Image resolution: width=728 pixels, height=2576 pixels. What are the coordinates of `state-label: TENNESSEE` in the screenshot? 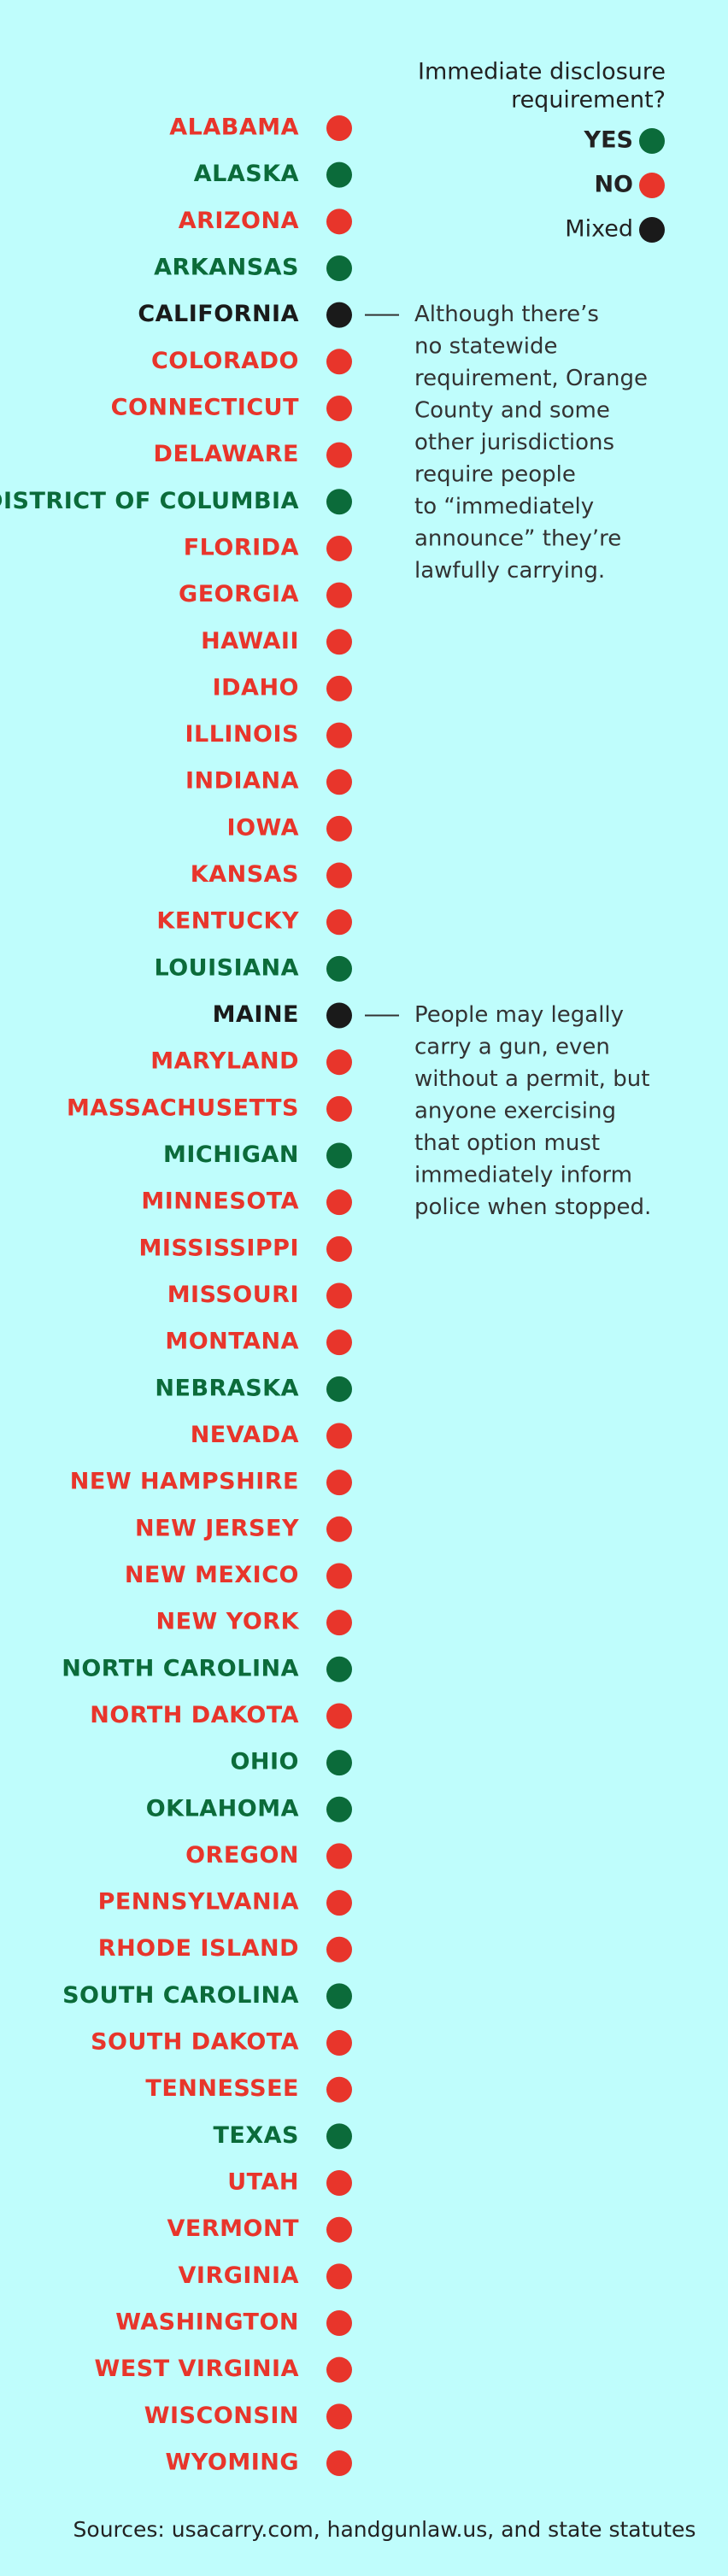 It's located at (222, 2088).